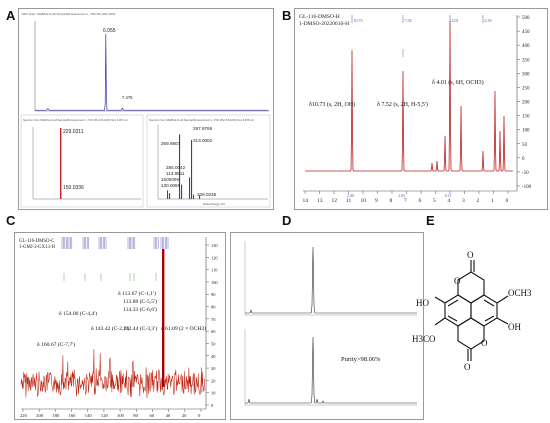  I want to click on c-ytick-label: 110, so click(214, 270).